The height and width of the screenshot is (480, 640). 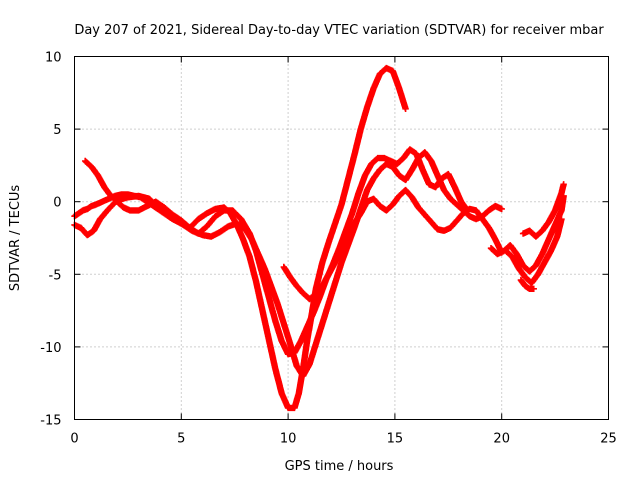 I want to click on series-track-g, so click(x=527, y=284).